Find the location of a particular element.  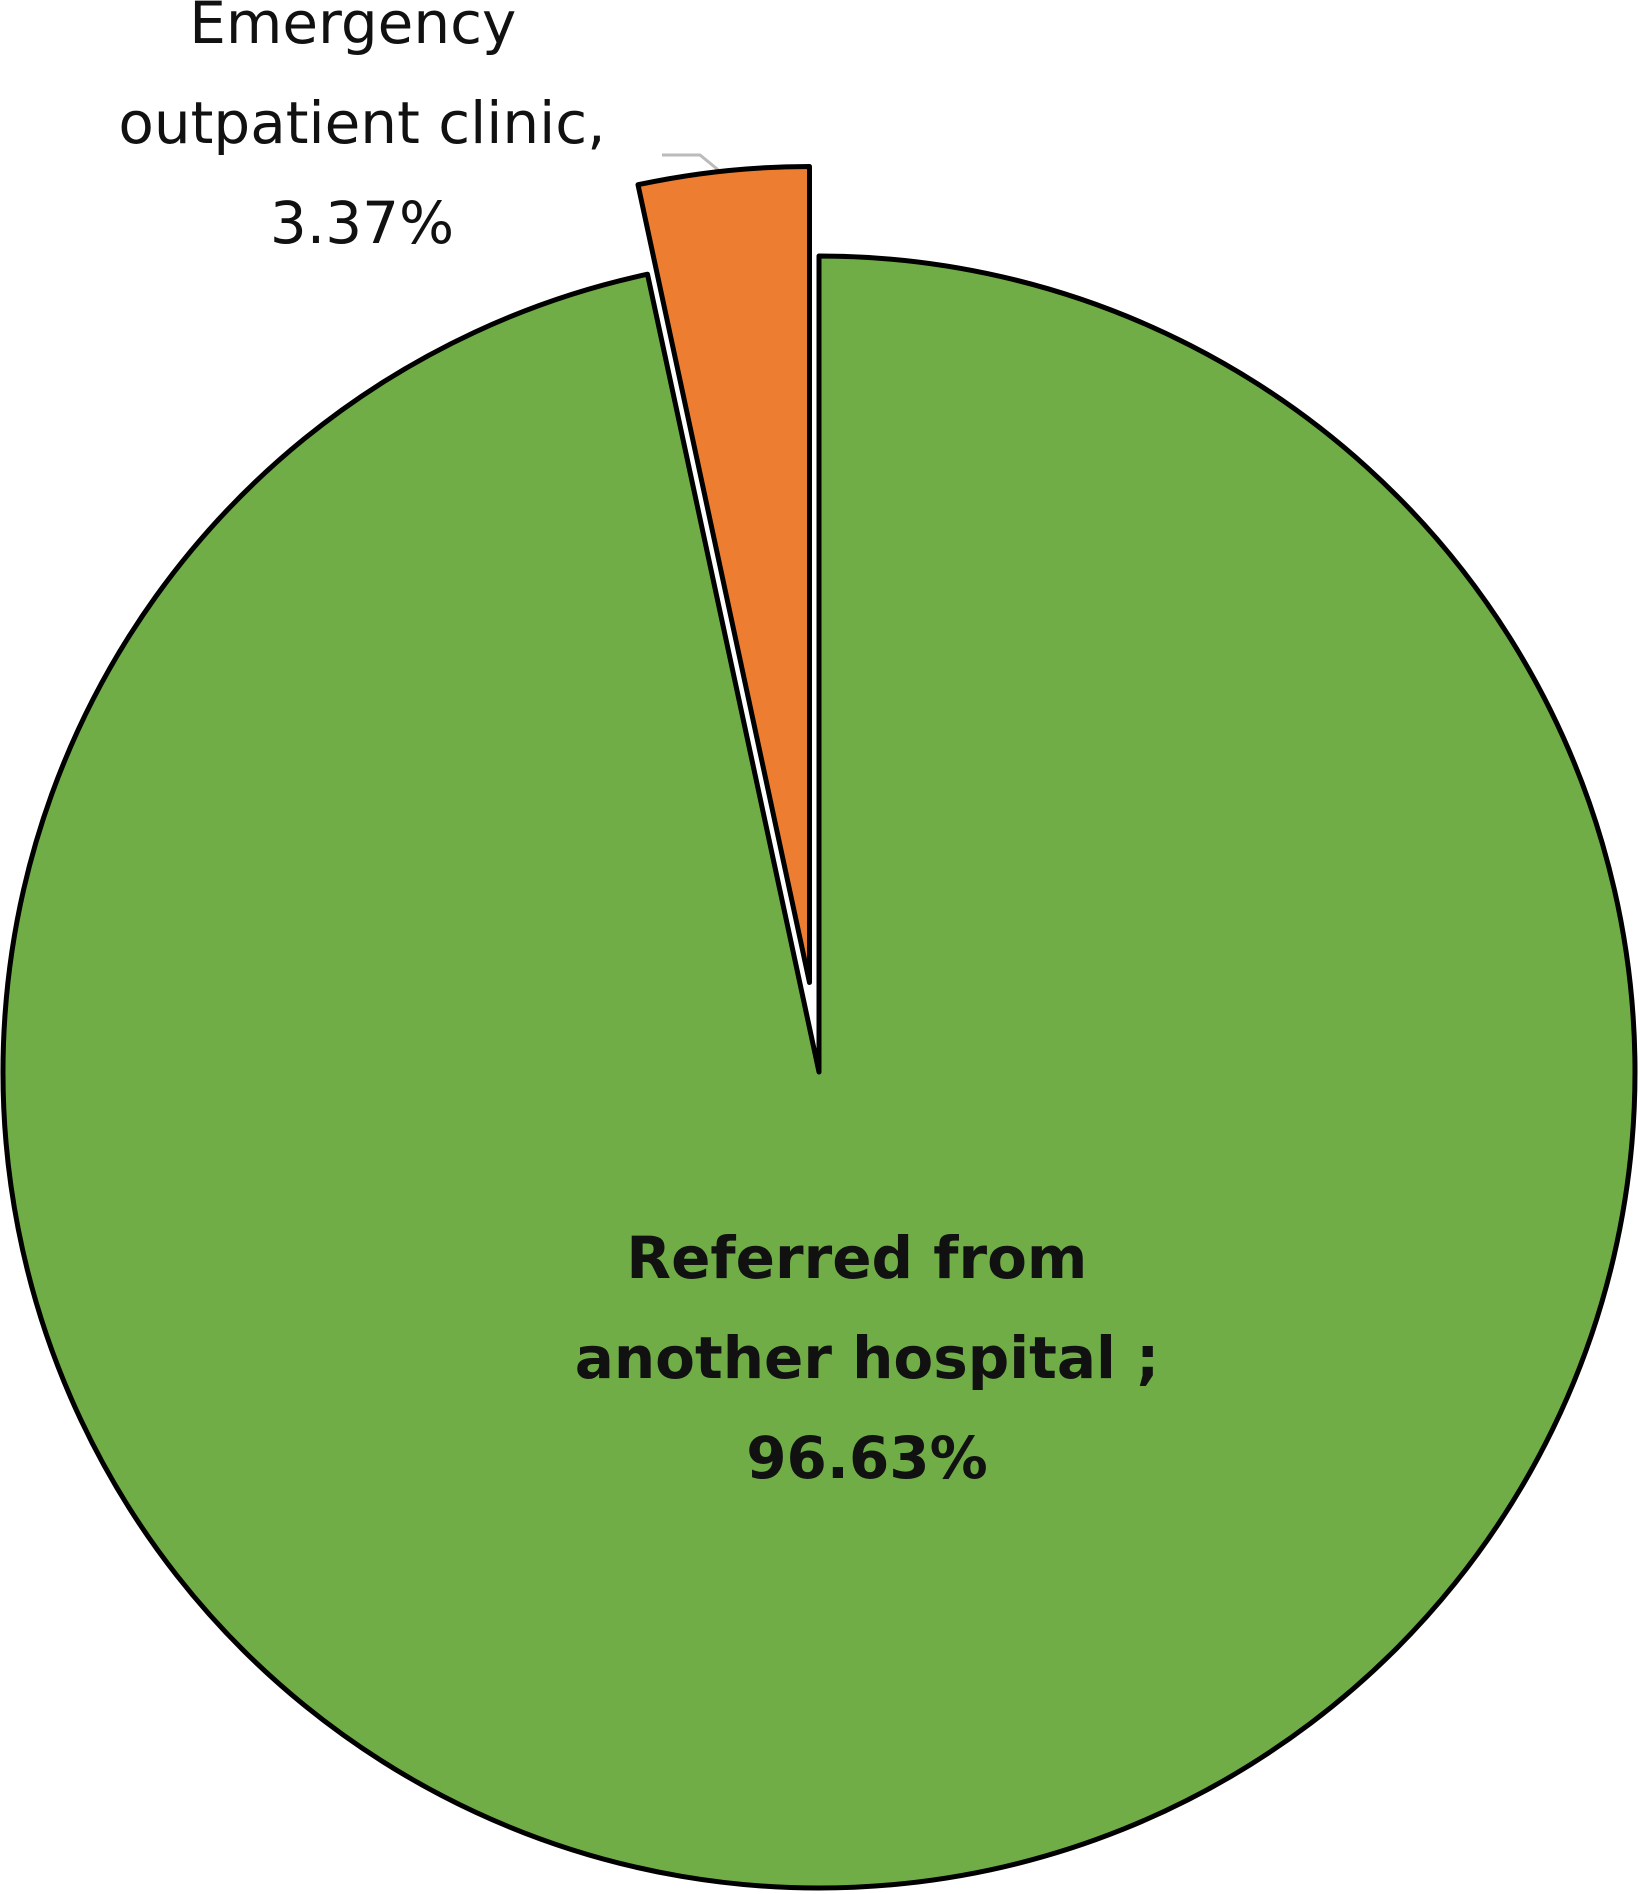

value-label: 3.37% is located at coordinates (362, 223).